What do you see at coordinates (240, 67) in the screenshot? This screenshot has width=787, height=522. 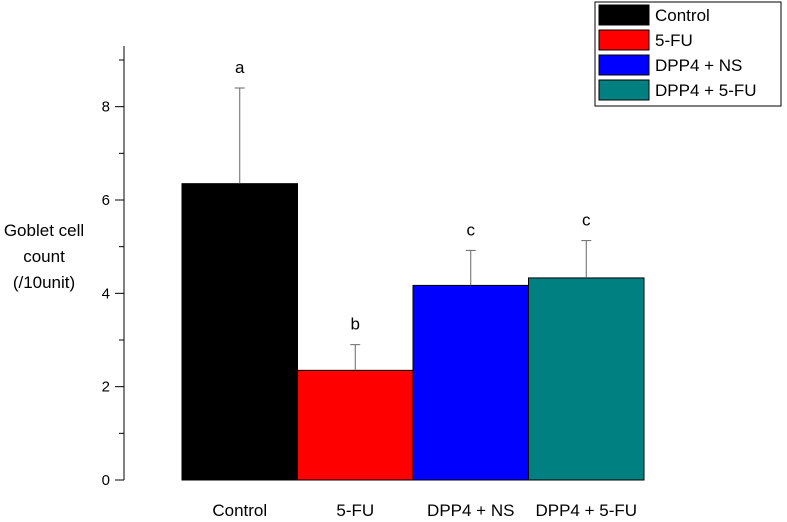 I see `significance-letter: a` at bounding box center [240, 67].